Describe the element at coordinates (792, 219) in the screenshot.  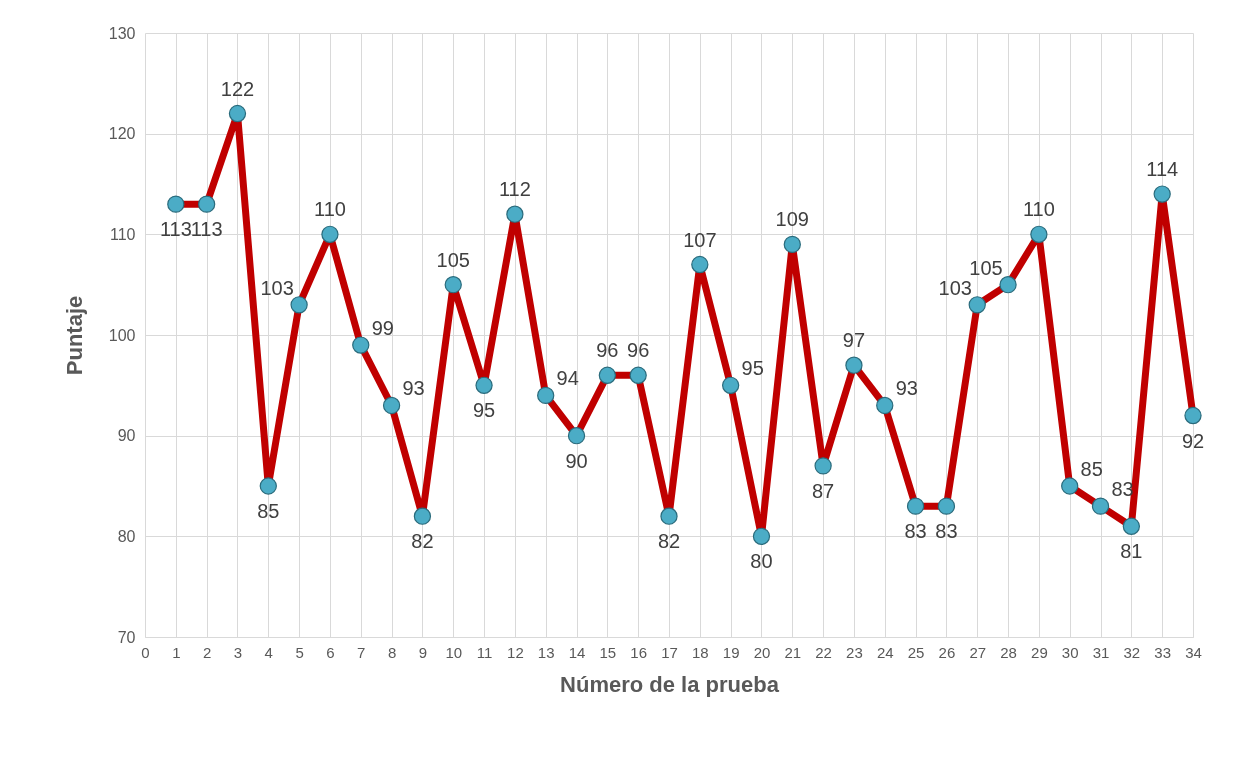
I see `data-label: 109` at that location.